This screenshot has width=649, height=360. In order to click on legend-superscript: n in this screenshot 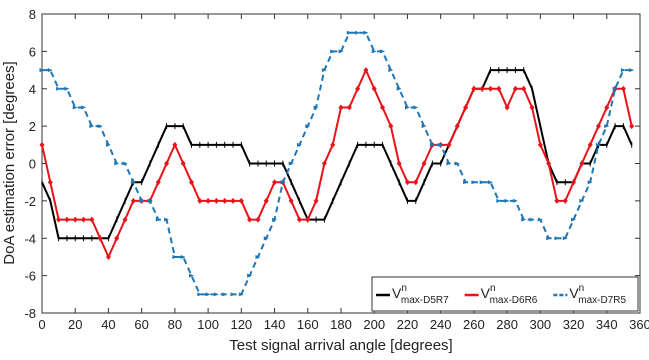, I will do `click(404, 288)`.